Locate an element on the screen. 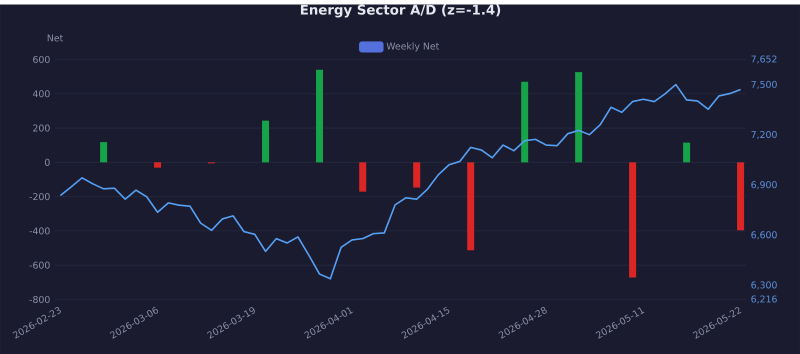 This screenshot has height=354, width=800. y-tick-label: 600 is located at coordinates (41, 59).